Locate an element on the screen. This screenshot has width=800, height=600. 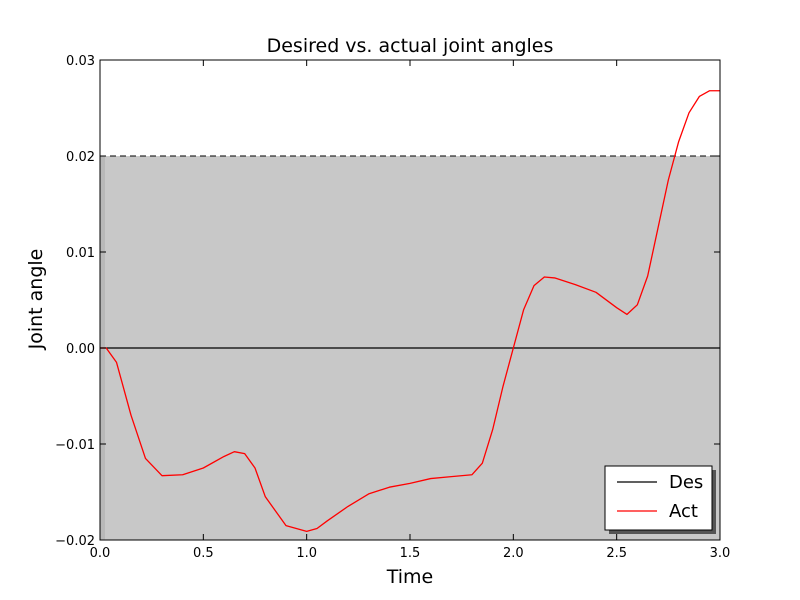
y-tick-label: 0.00 is located at coordinates (80, 349).